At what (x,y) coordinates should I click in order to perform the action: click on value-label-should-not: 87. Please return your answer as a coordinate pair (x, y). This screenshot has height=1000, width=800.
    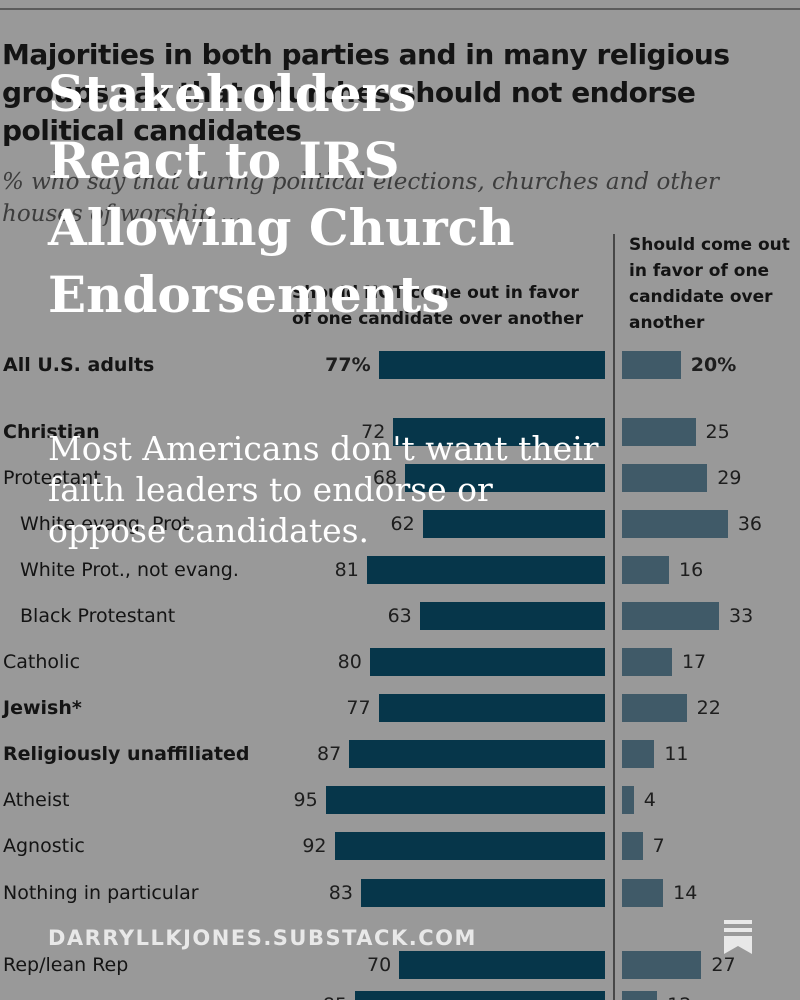
    Looking at the image, I should click on (329, 754).